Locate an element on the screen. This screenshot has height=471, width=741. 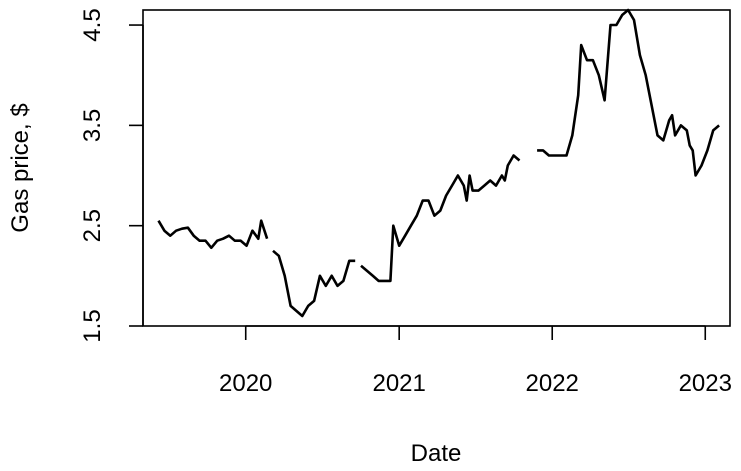
y-tick-label: 2.5 is located at coordinates (92, 225).